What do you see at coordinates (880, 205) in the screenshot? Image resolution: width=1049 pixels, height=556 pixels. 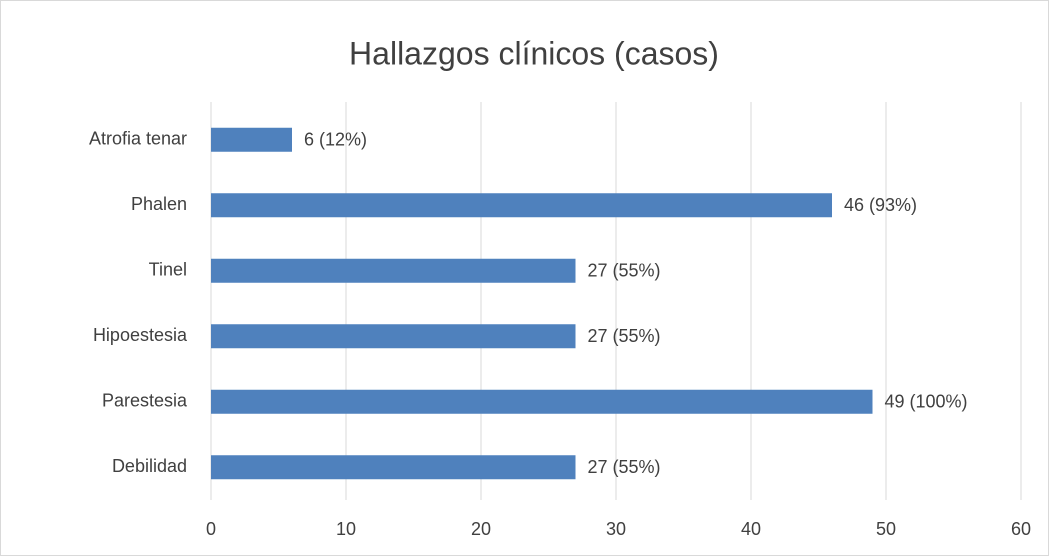 I see `data-label: 46 (93%)` at bounding box center [880, 205].